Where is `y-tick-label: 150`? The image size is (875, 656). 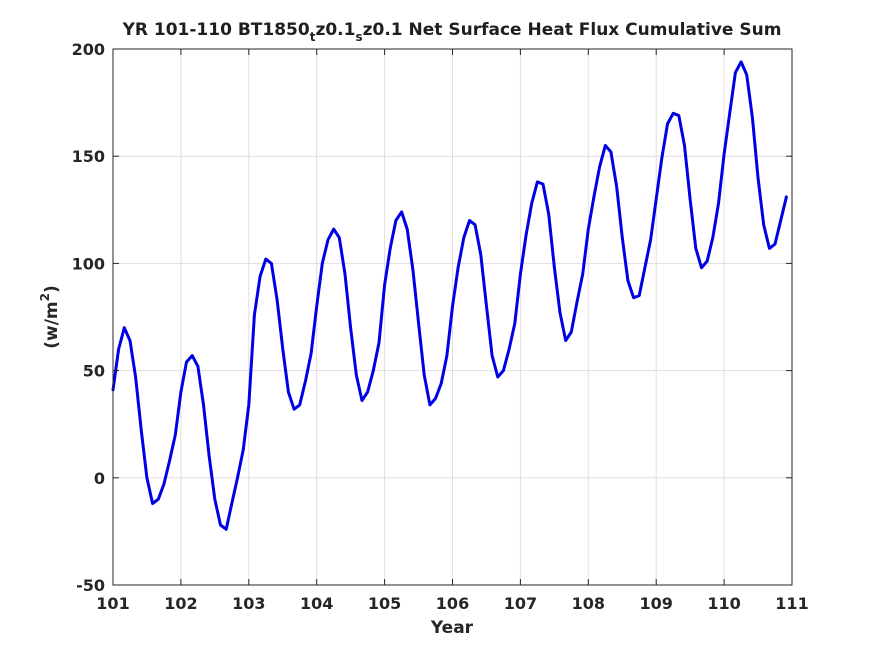
y-tick-label: 150 is located at coordinates (88, 156).